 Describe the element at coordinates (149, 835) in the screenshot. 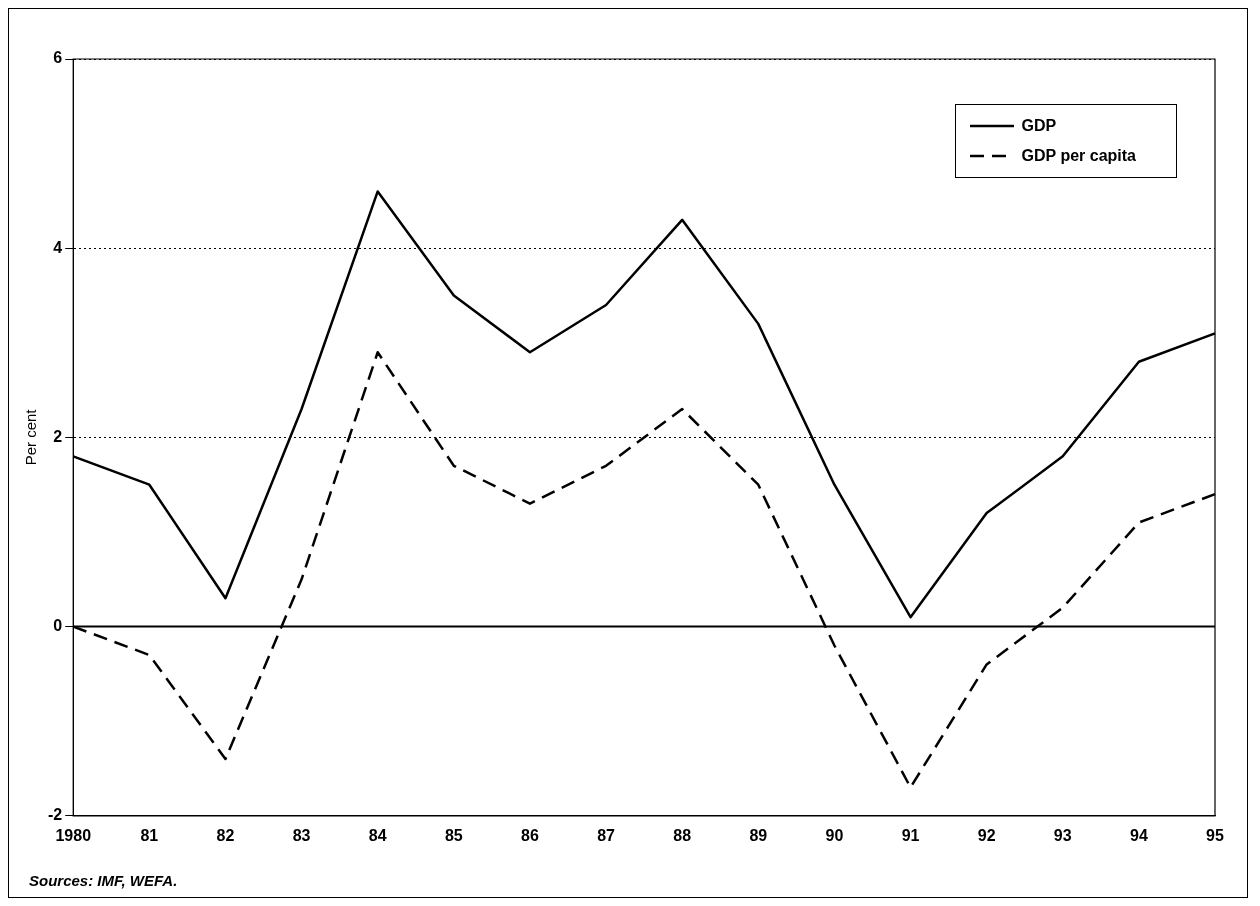

I see `x-tick-label: 81` at that location.